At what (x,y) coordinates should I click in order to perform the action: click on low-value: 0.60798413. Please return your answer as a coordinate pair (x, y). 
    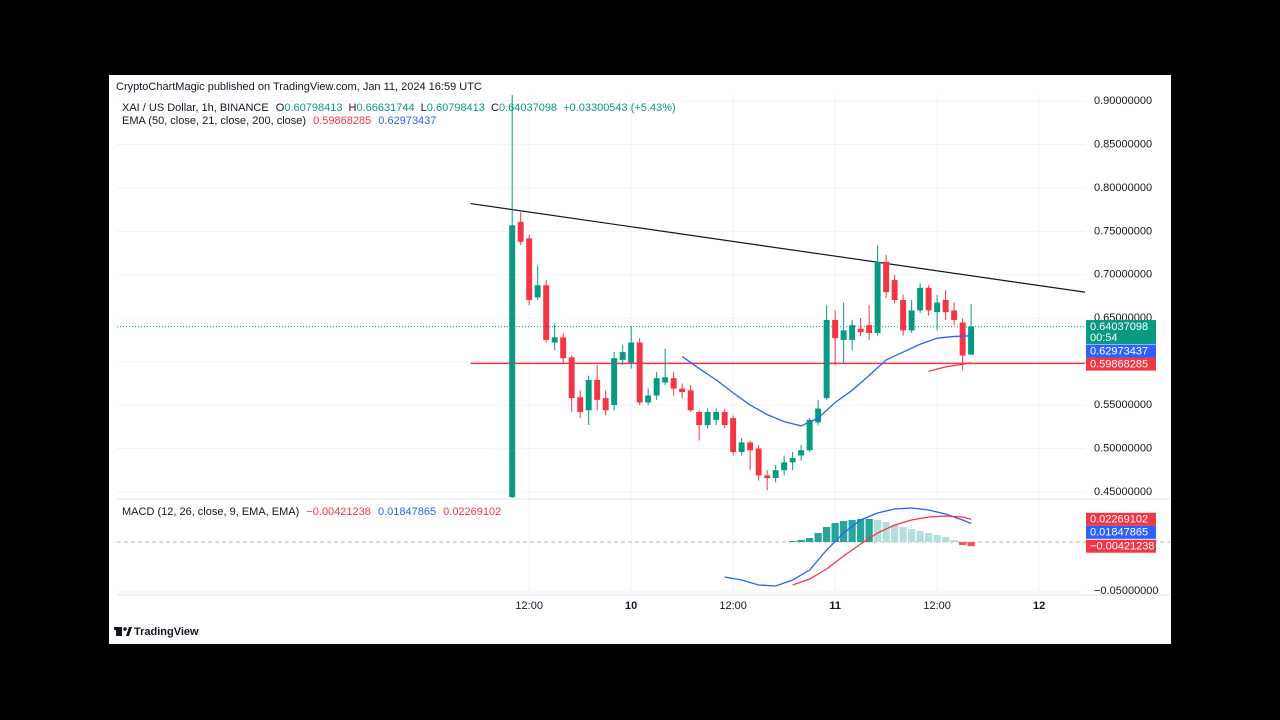
    Looking at the image, I should click on (456, 108).